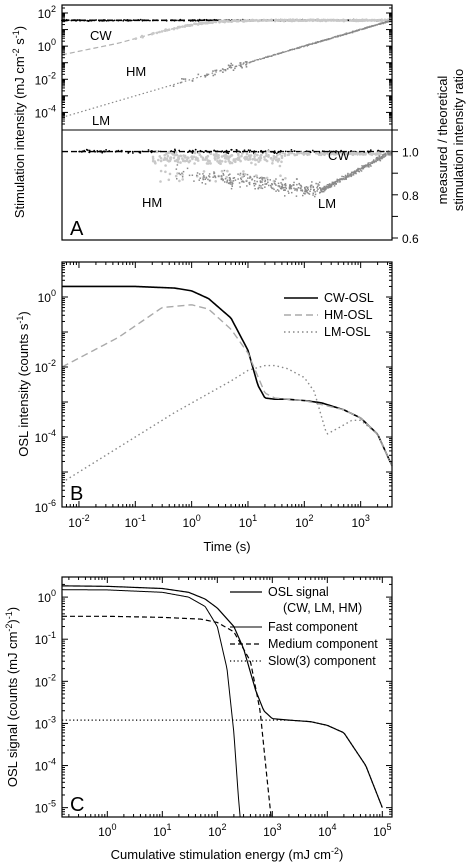 This screenshot has width=474, height=865. What do you see at coordinates (167, 716) in the screenshot?
I see `series-medium-component` at bounding box center [167, 716].